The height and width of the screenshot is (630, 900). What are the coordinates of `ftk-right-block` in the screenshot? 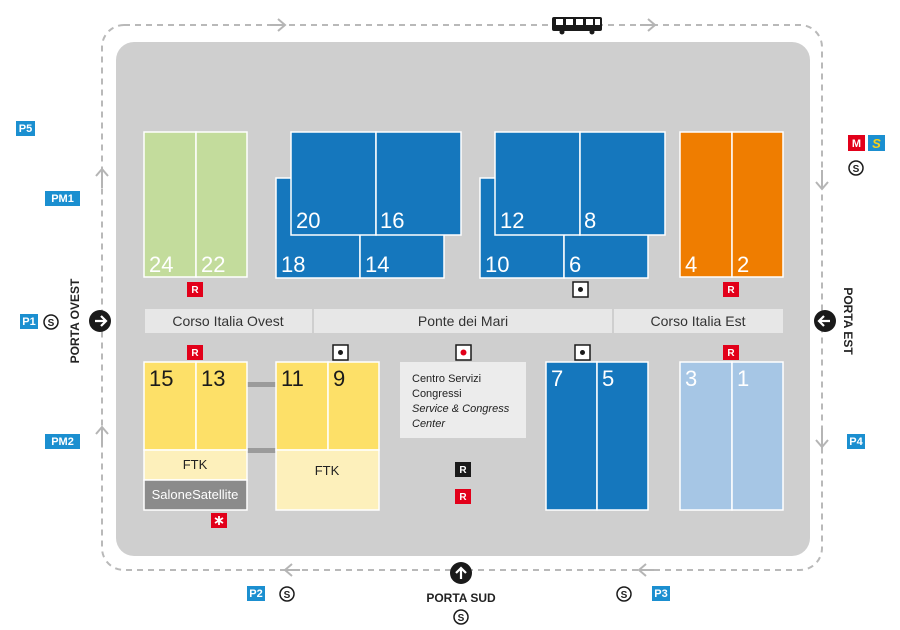 It's located at (327, 480).